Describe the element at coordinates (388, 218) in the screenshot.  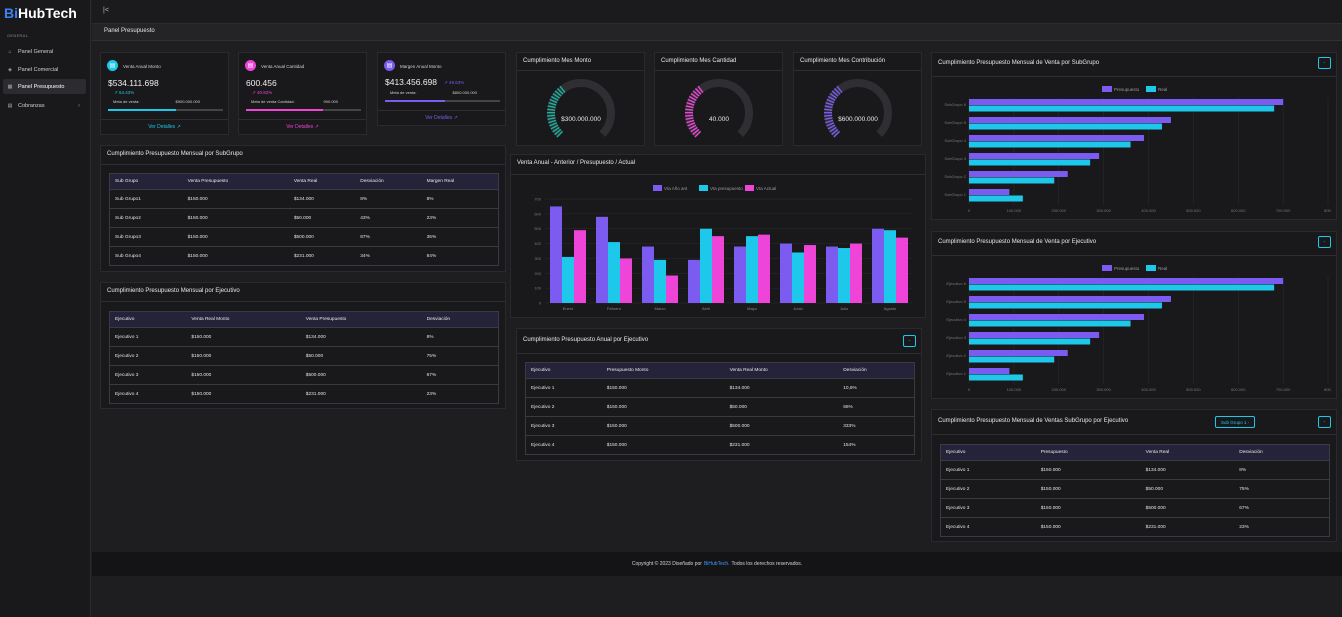
I see `table-cell: 43%` at that location.